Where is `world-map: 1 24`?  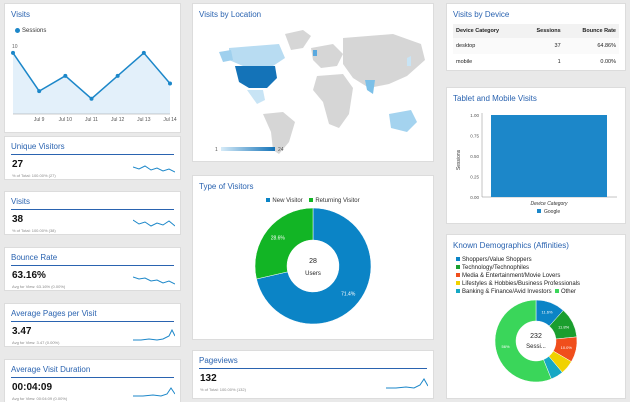 world-map: 1 24 is located at coordinates (313, 82).